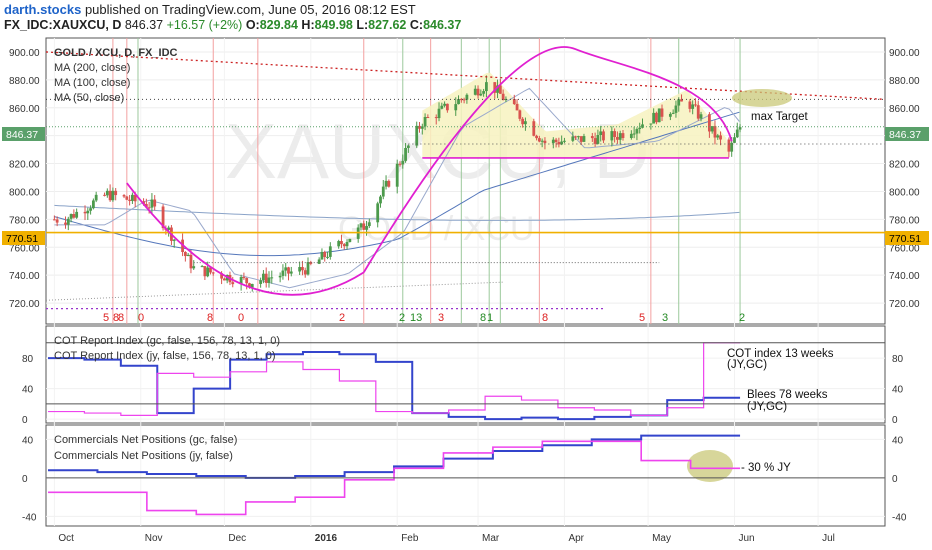 This screenshot has width=932, height=550. I want to click on cot-pane-lines, so click(465, 381).